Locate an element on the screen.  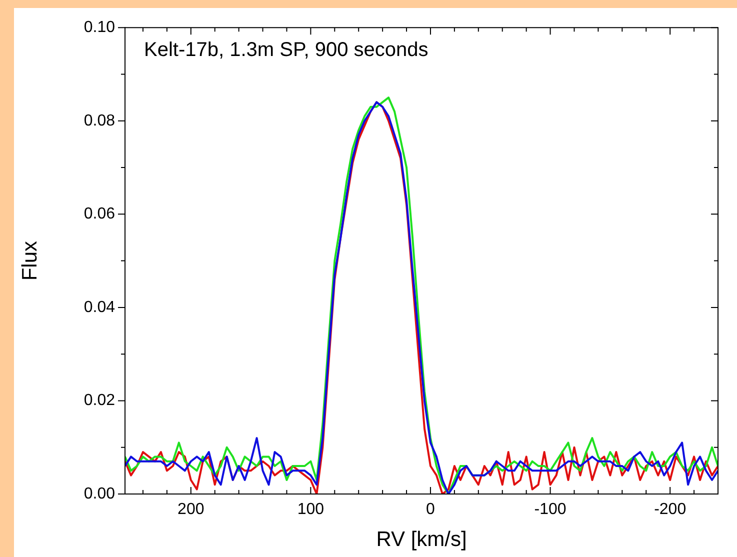
y-tick-label: 0.08 is located at coordinates (100, 121).